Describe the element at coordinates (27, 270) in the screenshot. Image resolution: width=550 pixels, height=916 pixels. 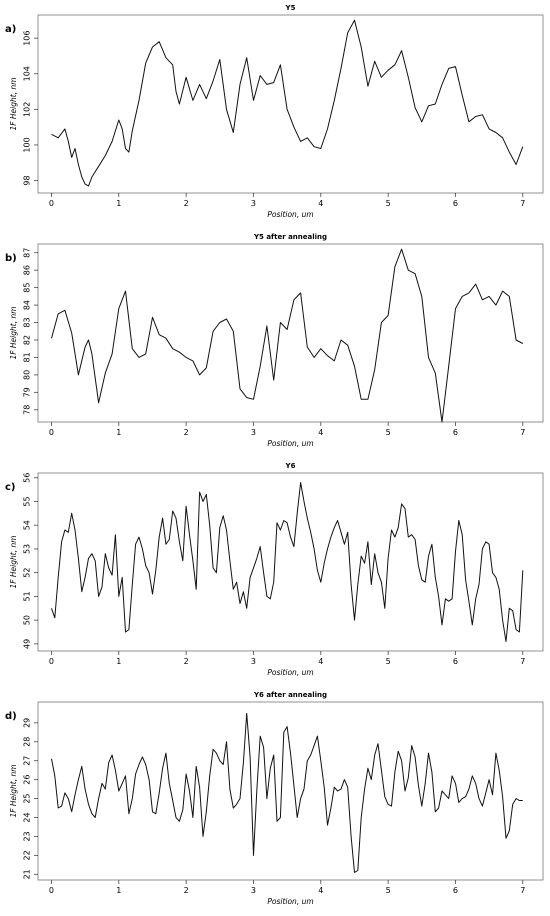
I see `y-tick-label: 86` at that location.